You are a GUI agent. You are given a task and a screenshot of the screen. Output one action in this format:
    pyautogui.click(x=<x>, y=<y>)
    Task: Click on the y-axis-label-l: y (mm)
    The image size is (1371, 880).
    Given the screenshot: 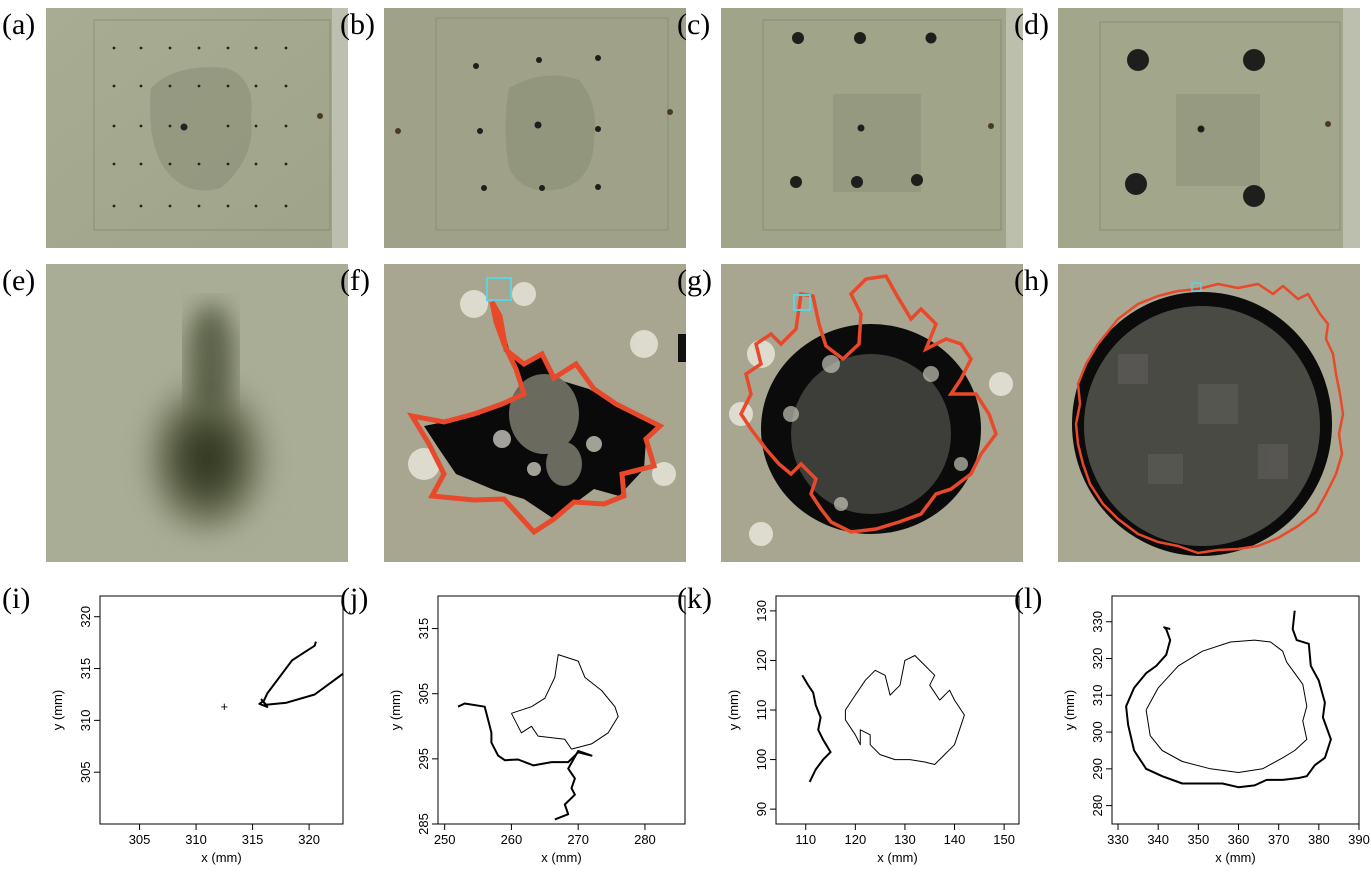 What is the action you would take?
    pyautogui.click(x=1069, y=710)
    